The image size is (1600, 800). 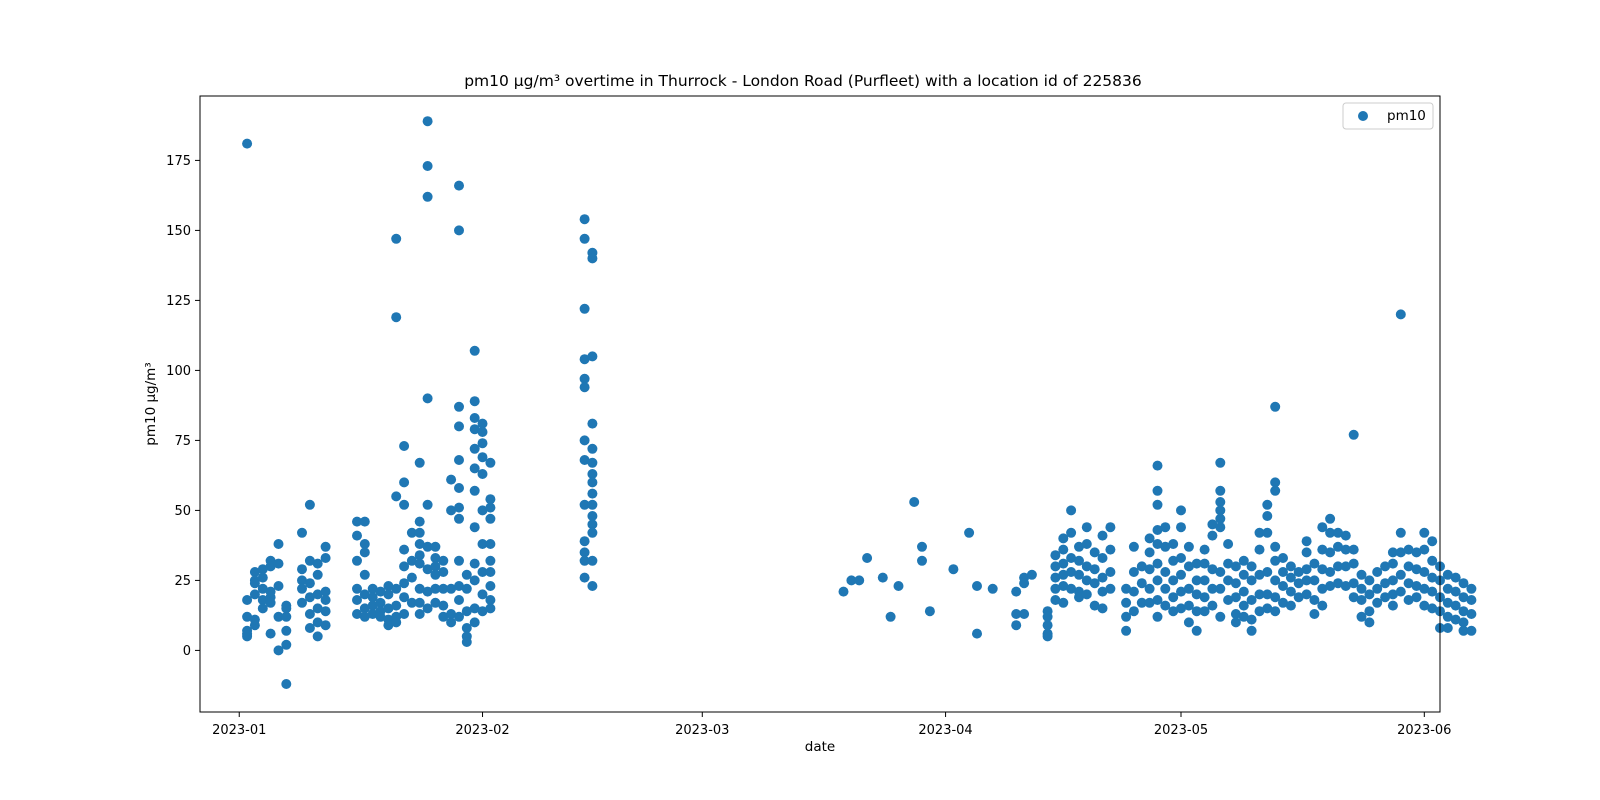 What do you see at coordinates (1181, 730) in the screenshot?
I see `x-tick-label: 2023-05` at bounding box center [1181, 730].